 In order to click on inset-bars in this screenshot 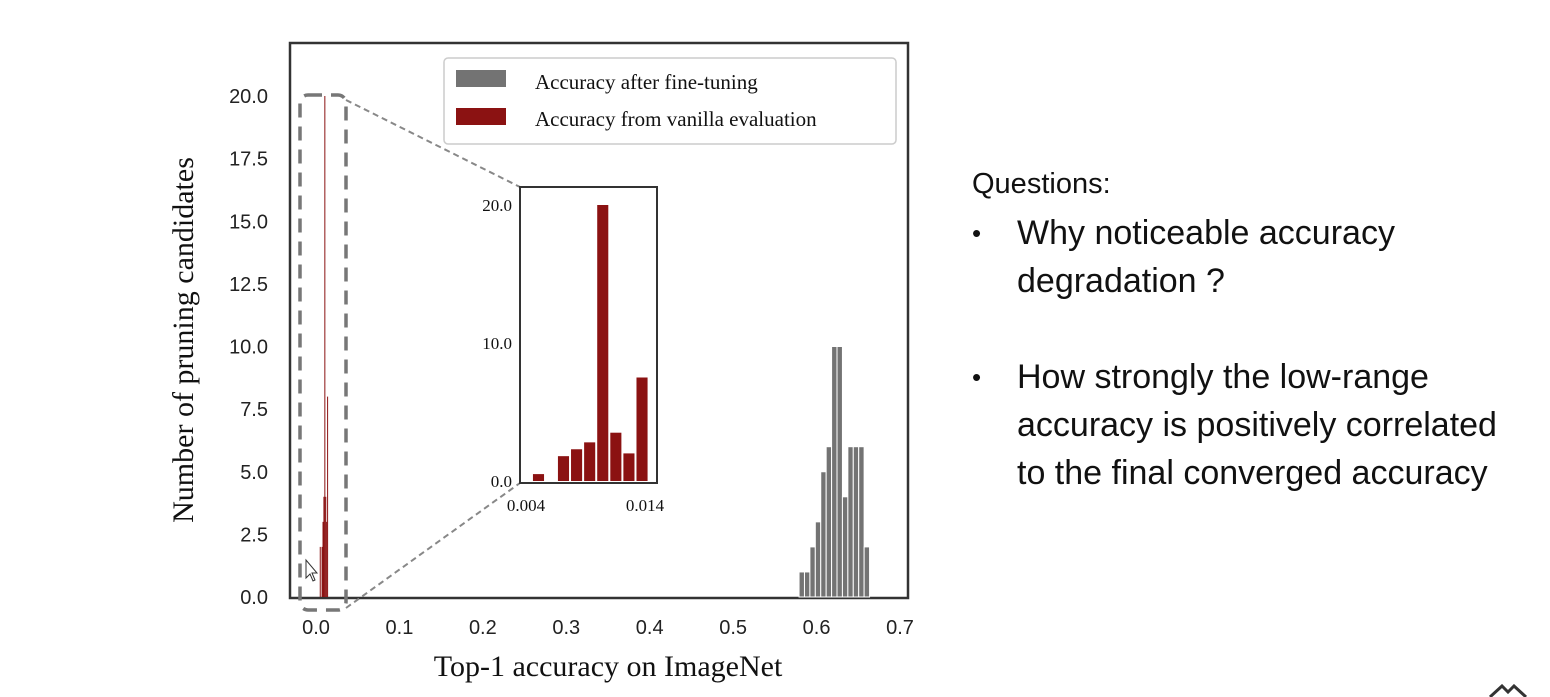, I will do `click(590, 343)`.